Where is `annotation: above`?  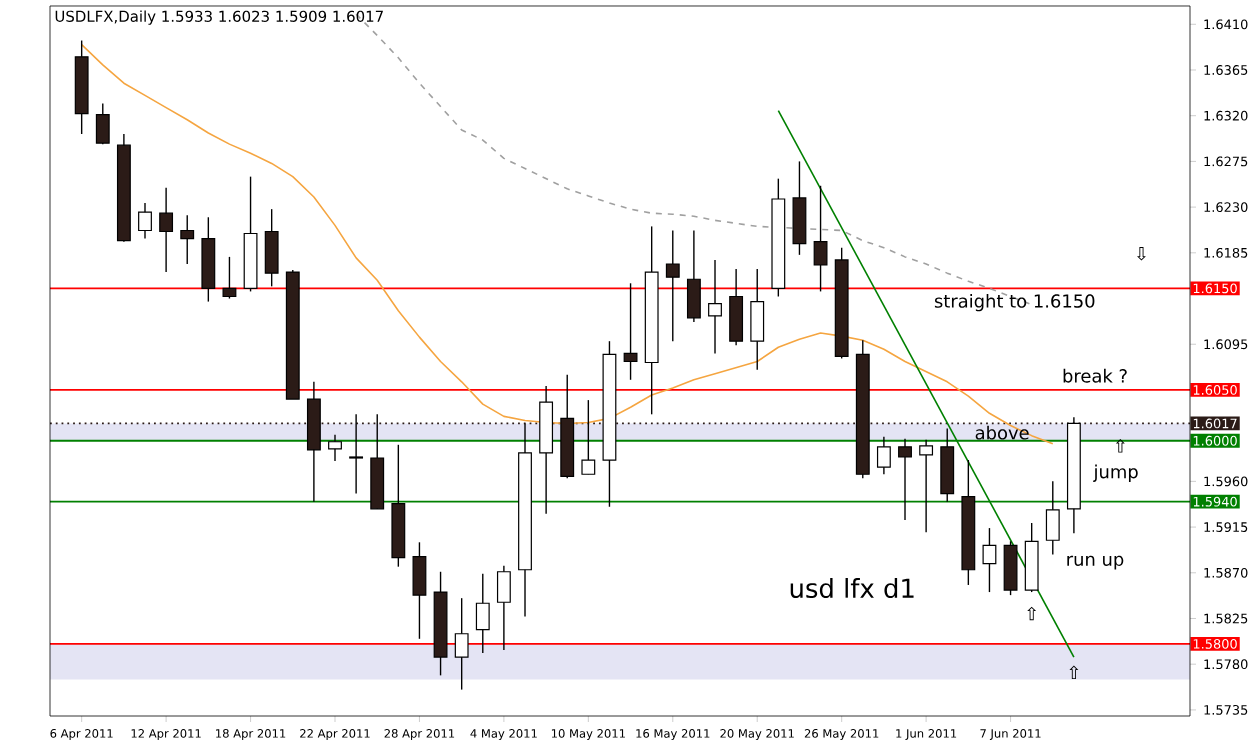
annotation: above is located at coordinates (1002, 432).